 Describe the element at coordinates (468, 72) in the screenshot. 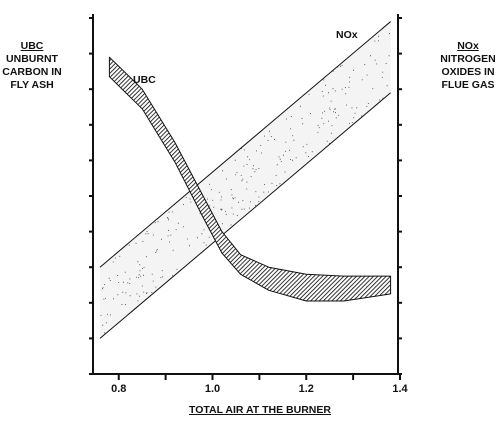

I see `right-axis-line-2: OXIDES IN` at that location.